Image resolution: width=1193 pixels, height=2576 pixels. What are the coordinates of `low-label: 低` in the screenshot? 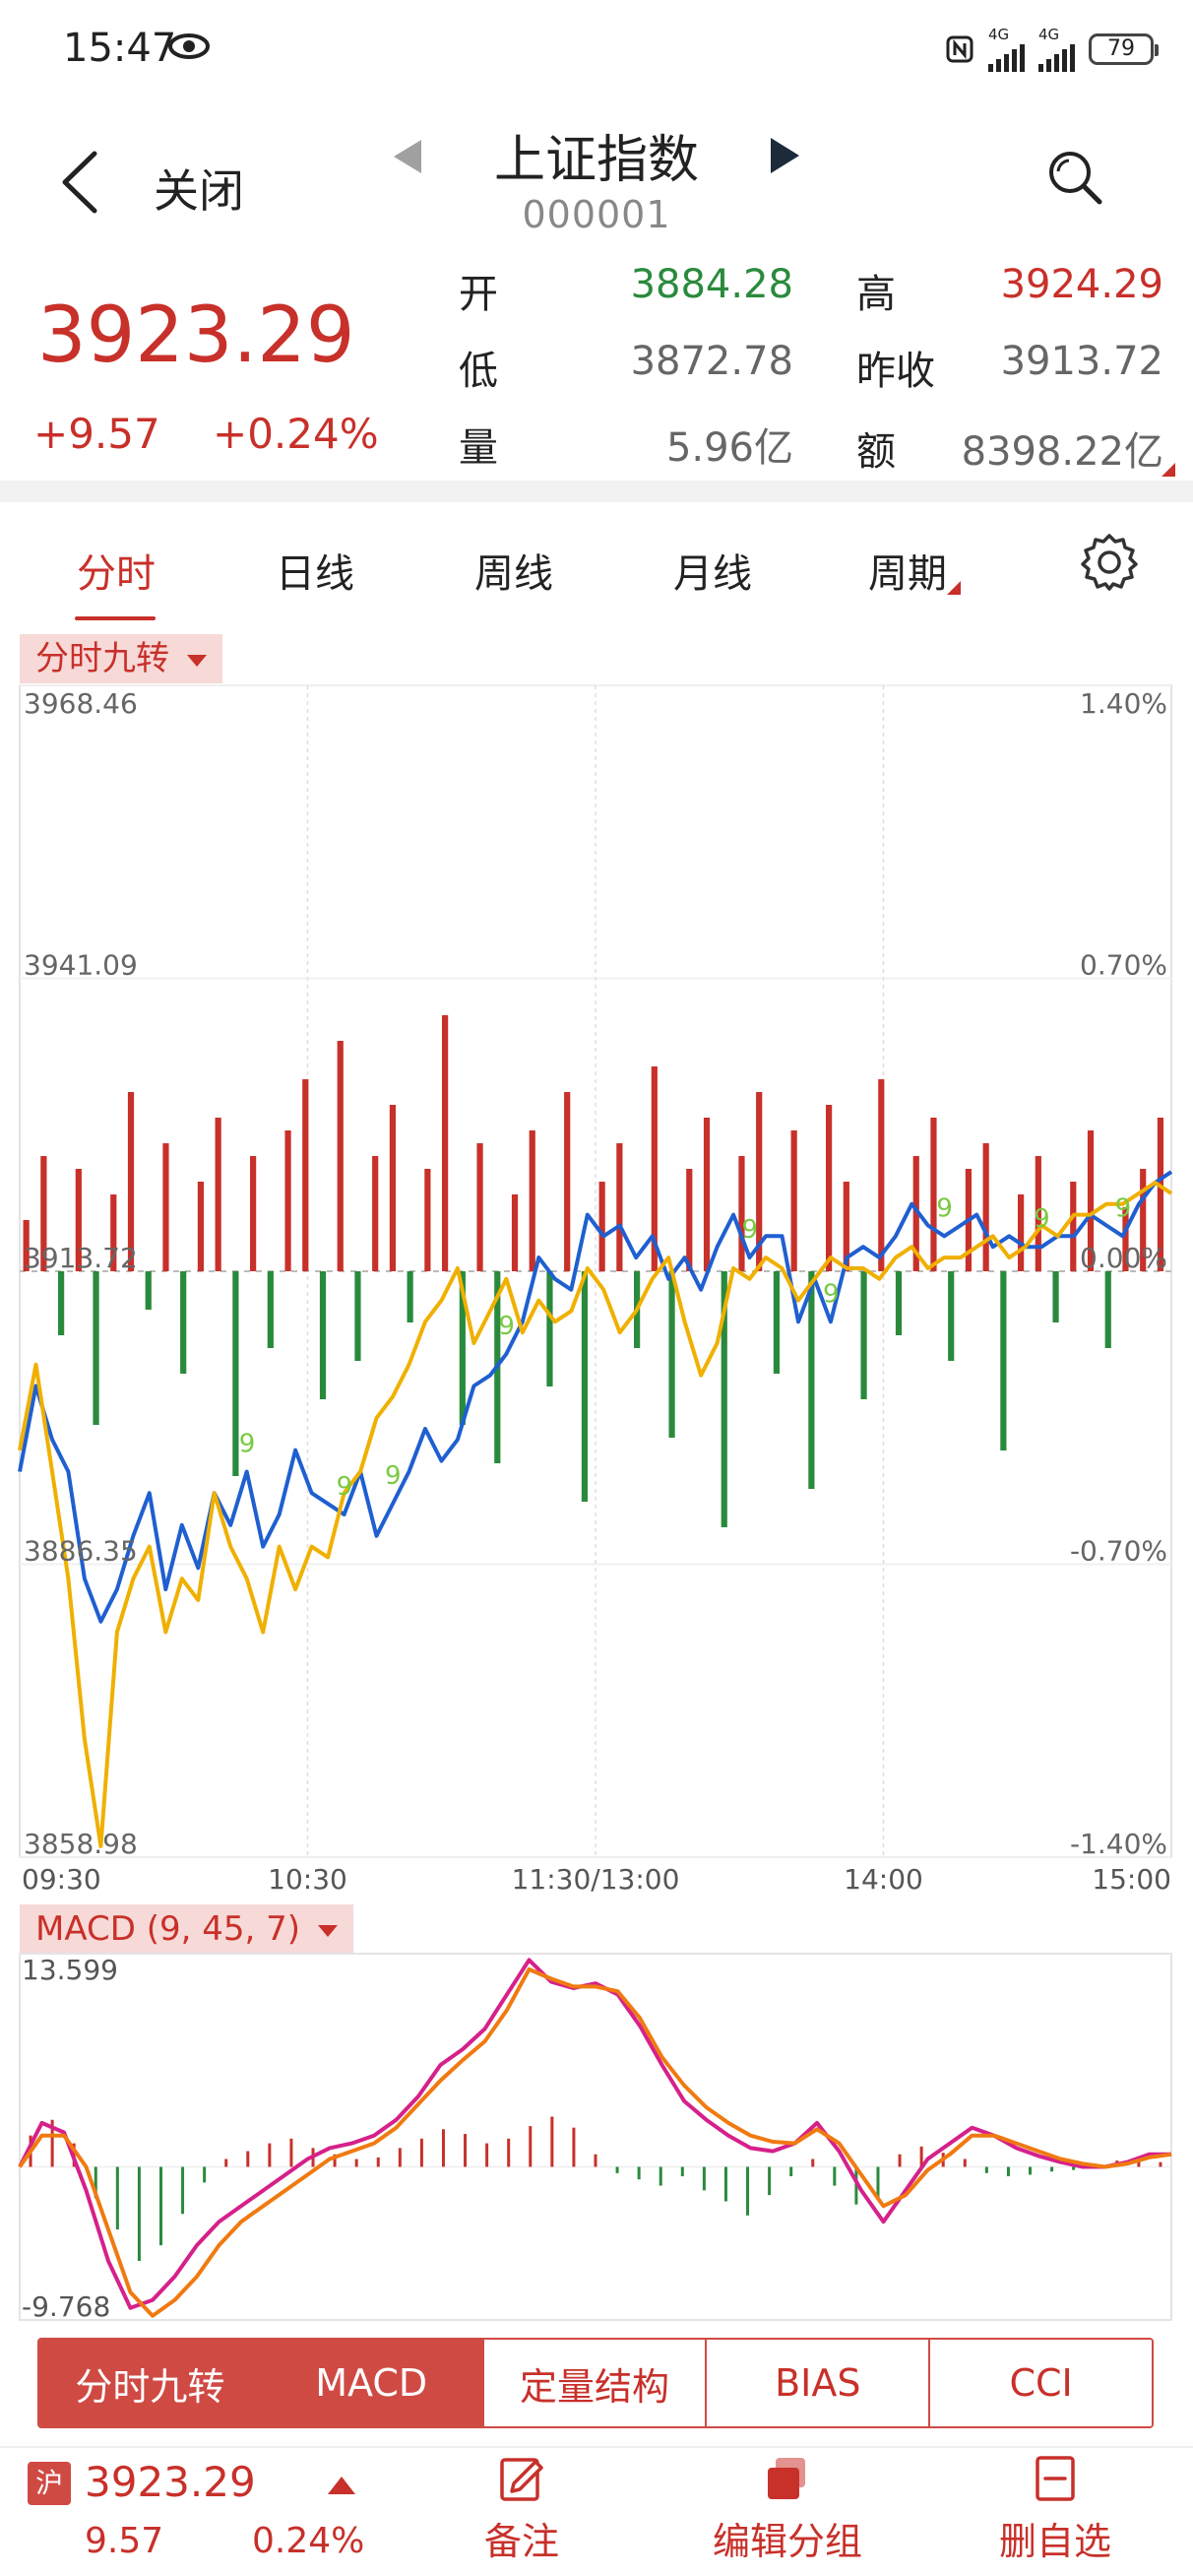 It's located at (478, 371).